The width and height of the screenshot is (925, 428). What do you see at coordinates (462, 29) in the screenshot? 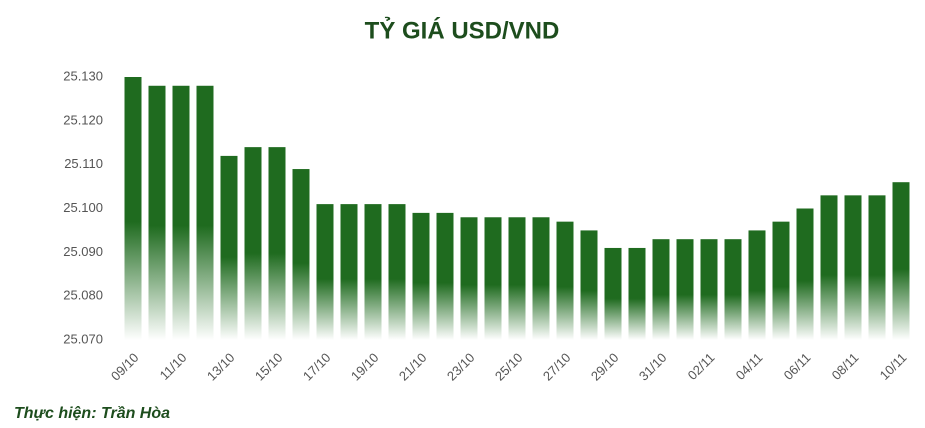
I see `chart-title: TỶ GIÁ USD/VND` at bounding box center [462, 29].